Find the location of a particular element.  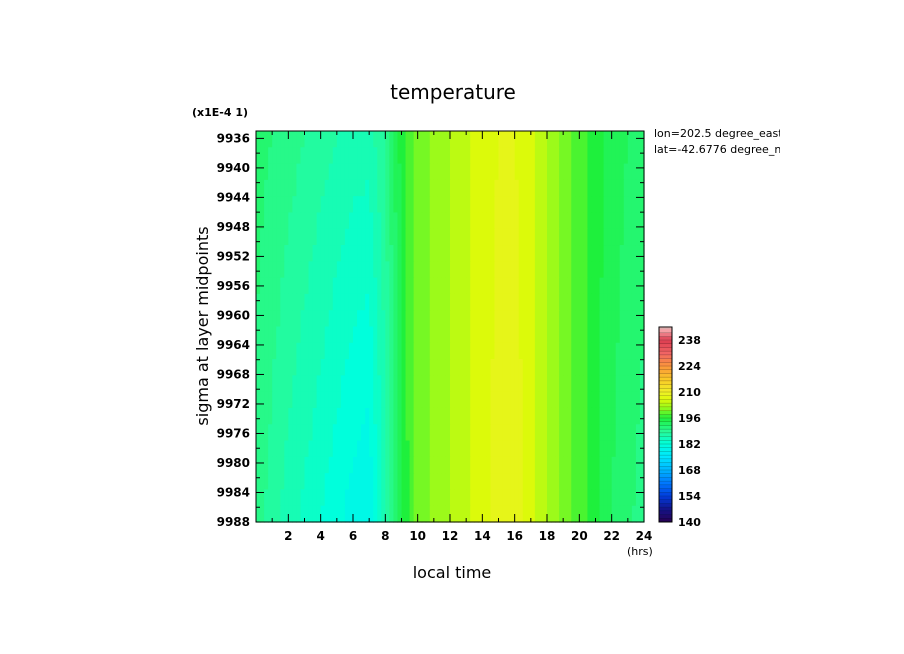

y-tick-label: 9972 is located at coordinates (233, 404).